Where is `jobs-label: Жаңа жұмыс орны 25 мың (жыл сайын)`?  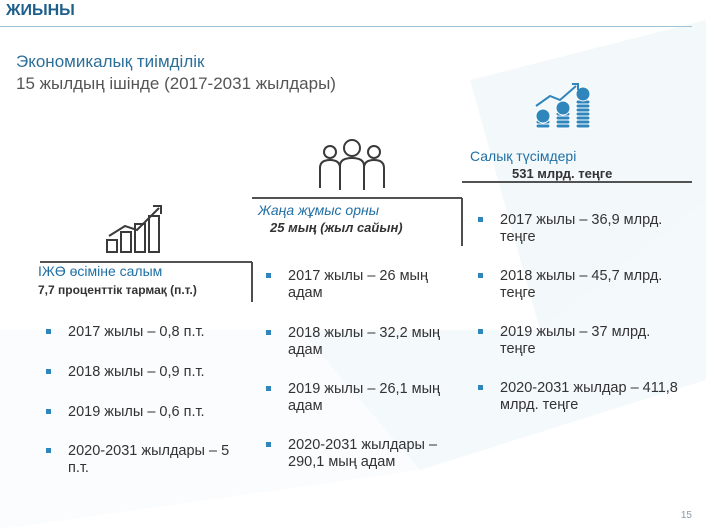
jobs-label: Жаңа жұмыс орны 25 мың (жыл сайын) is located at coordinates (330, 219).